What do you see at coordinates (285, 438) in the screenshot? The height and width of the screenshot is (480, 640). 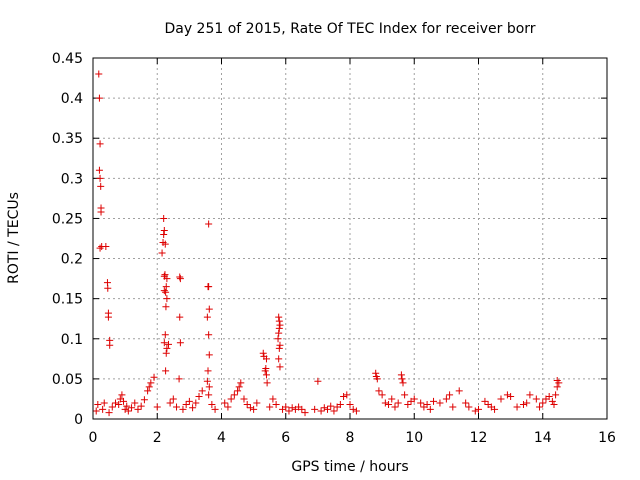 I see `x-tick-label: 6` at bounding box center [285, 438].